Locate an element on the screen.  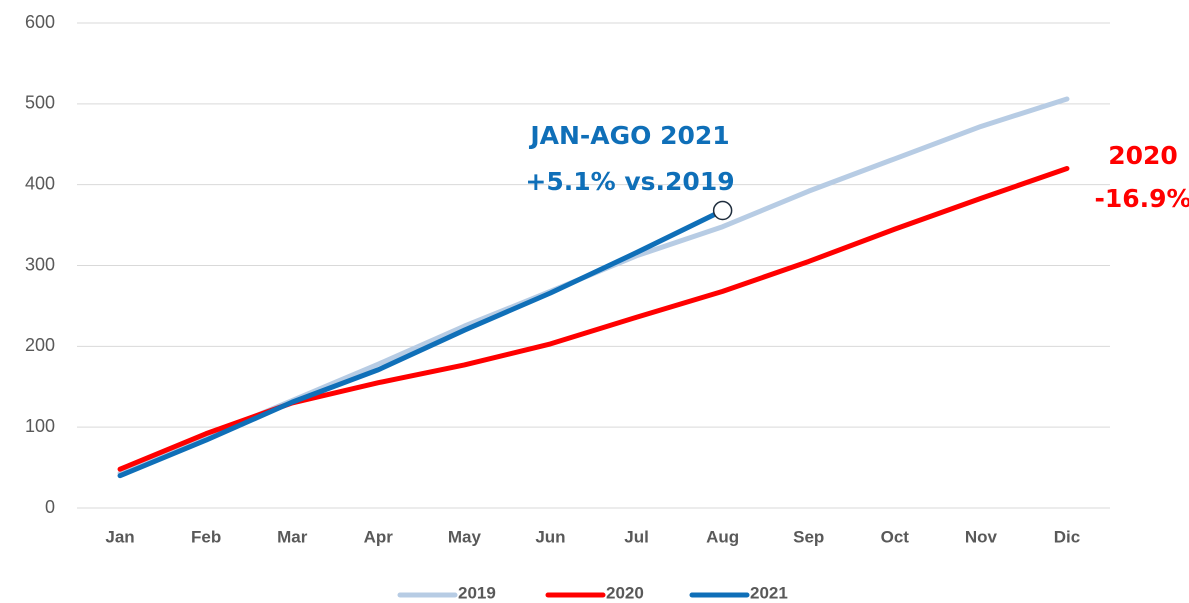
legend-label: 2021 is located at coordinates (769, 592).